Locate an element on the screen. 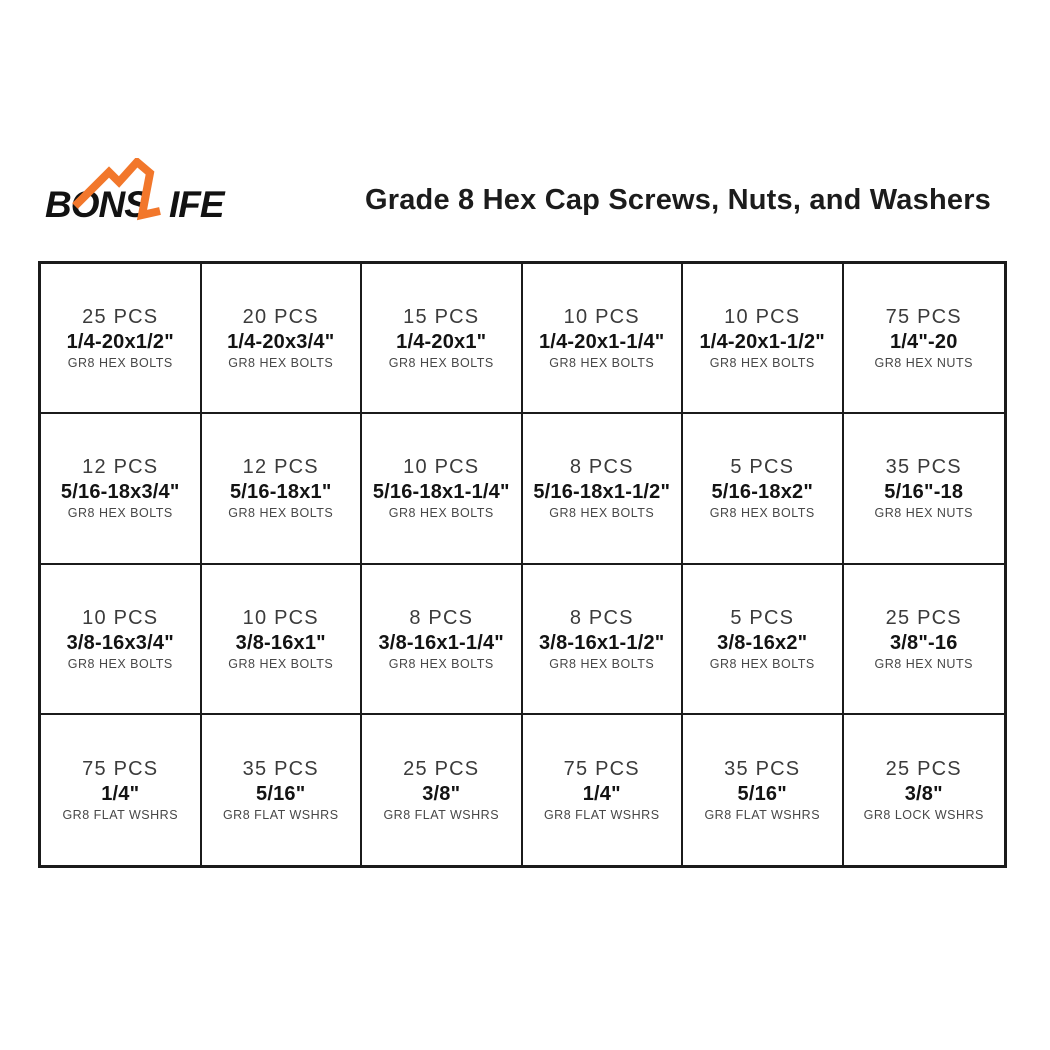 Image resolution: width=1050 pixels, height=1050 pixels. part-size-label: 5/16-18x1-1/4" is located at coordinates (441, 492).